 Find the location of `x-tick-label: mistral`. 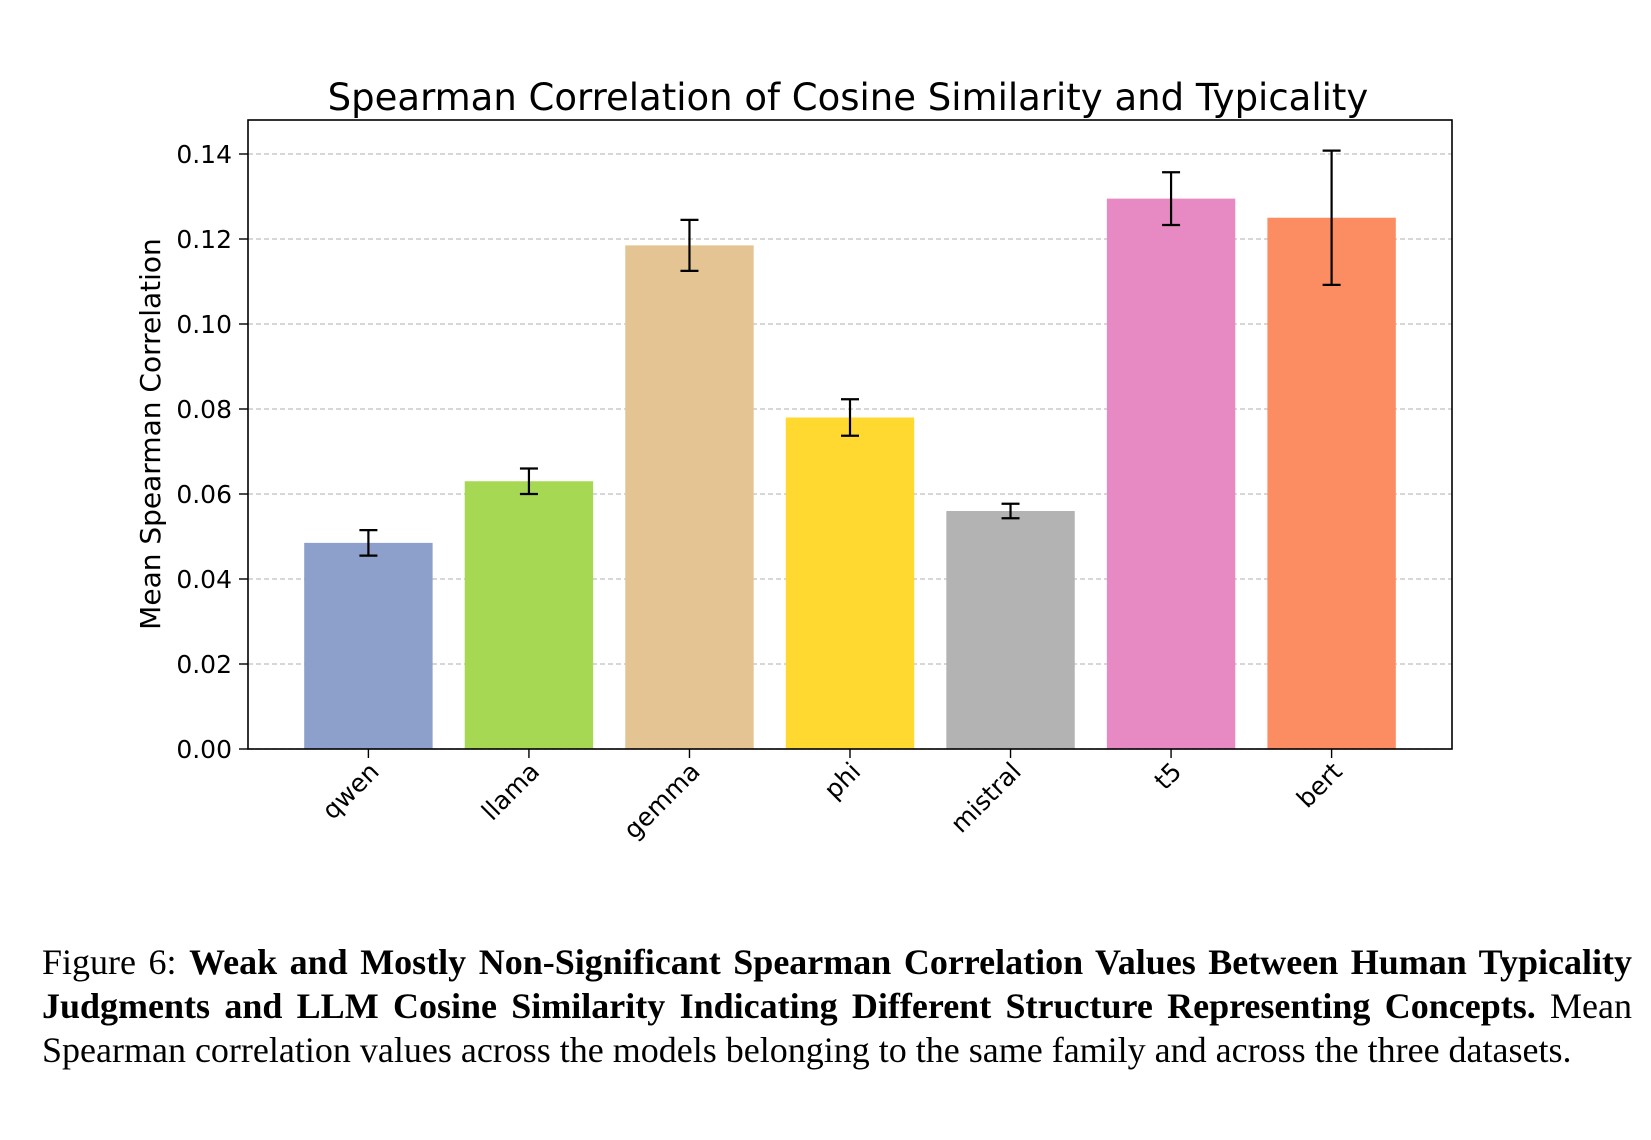

x-tick-label: mistral is located at coordinates (986, 798).